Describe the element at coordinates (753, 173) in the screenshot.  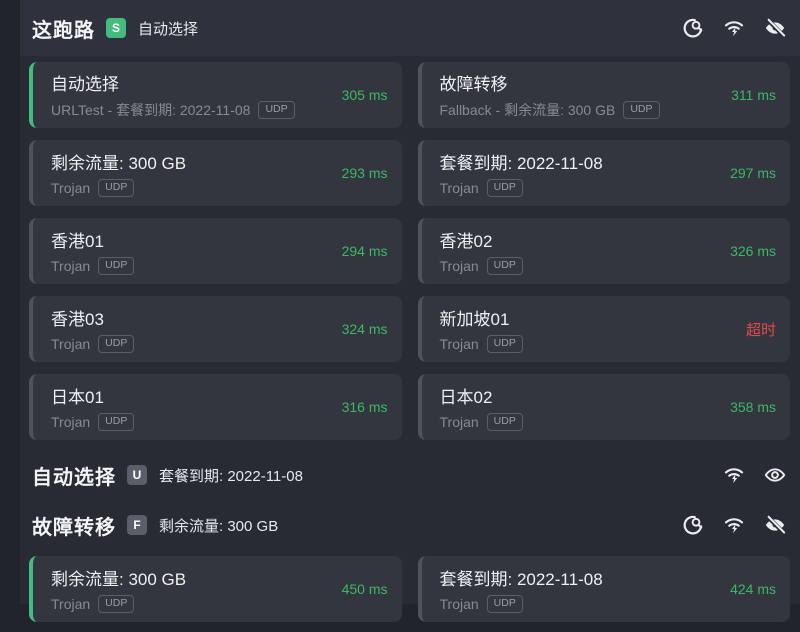
I see `latency-label: 297 ms` at that location.